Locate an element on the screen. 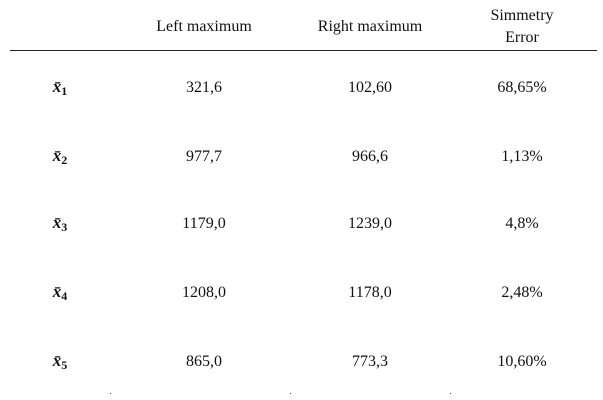 The width and height of the screenshot is (603, 400). row-index: 4 is located at coordinates (64, 296).